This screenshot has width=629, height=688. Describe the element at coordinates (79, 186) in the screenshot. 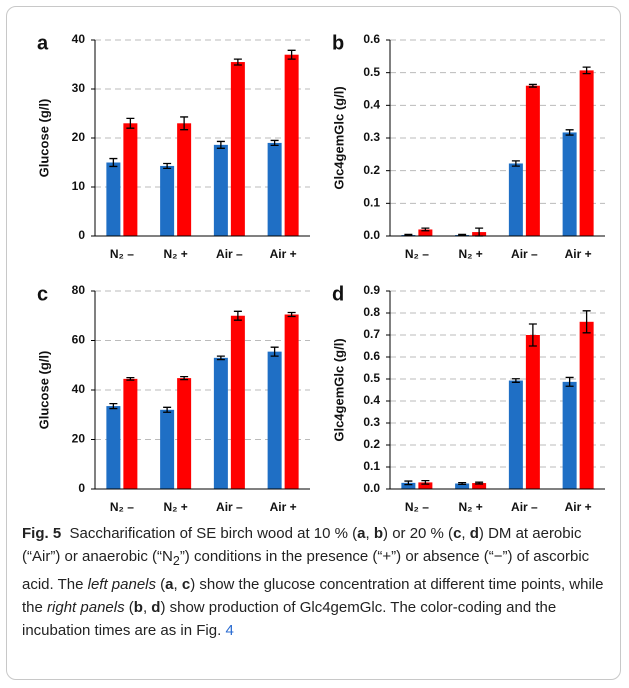

I see `y-tick-label: 10` at that location.